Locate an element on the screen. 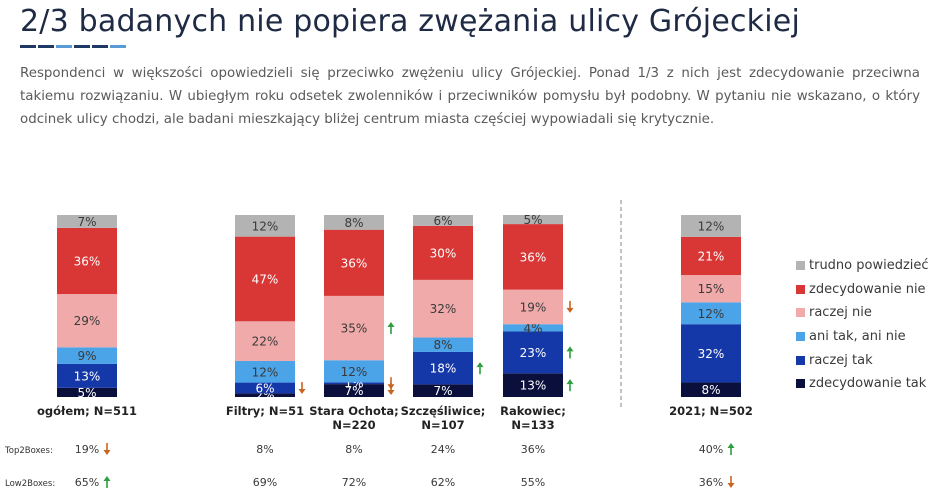 This screenshot has height=502, width=944. data-label: 47% is located at coordinates (265, 279).